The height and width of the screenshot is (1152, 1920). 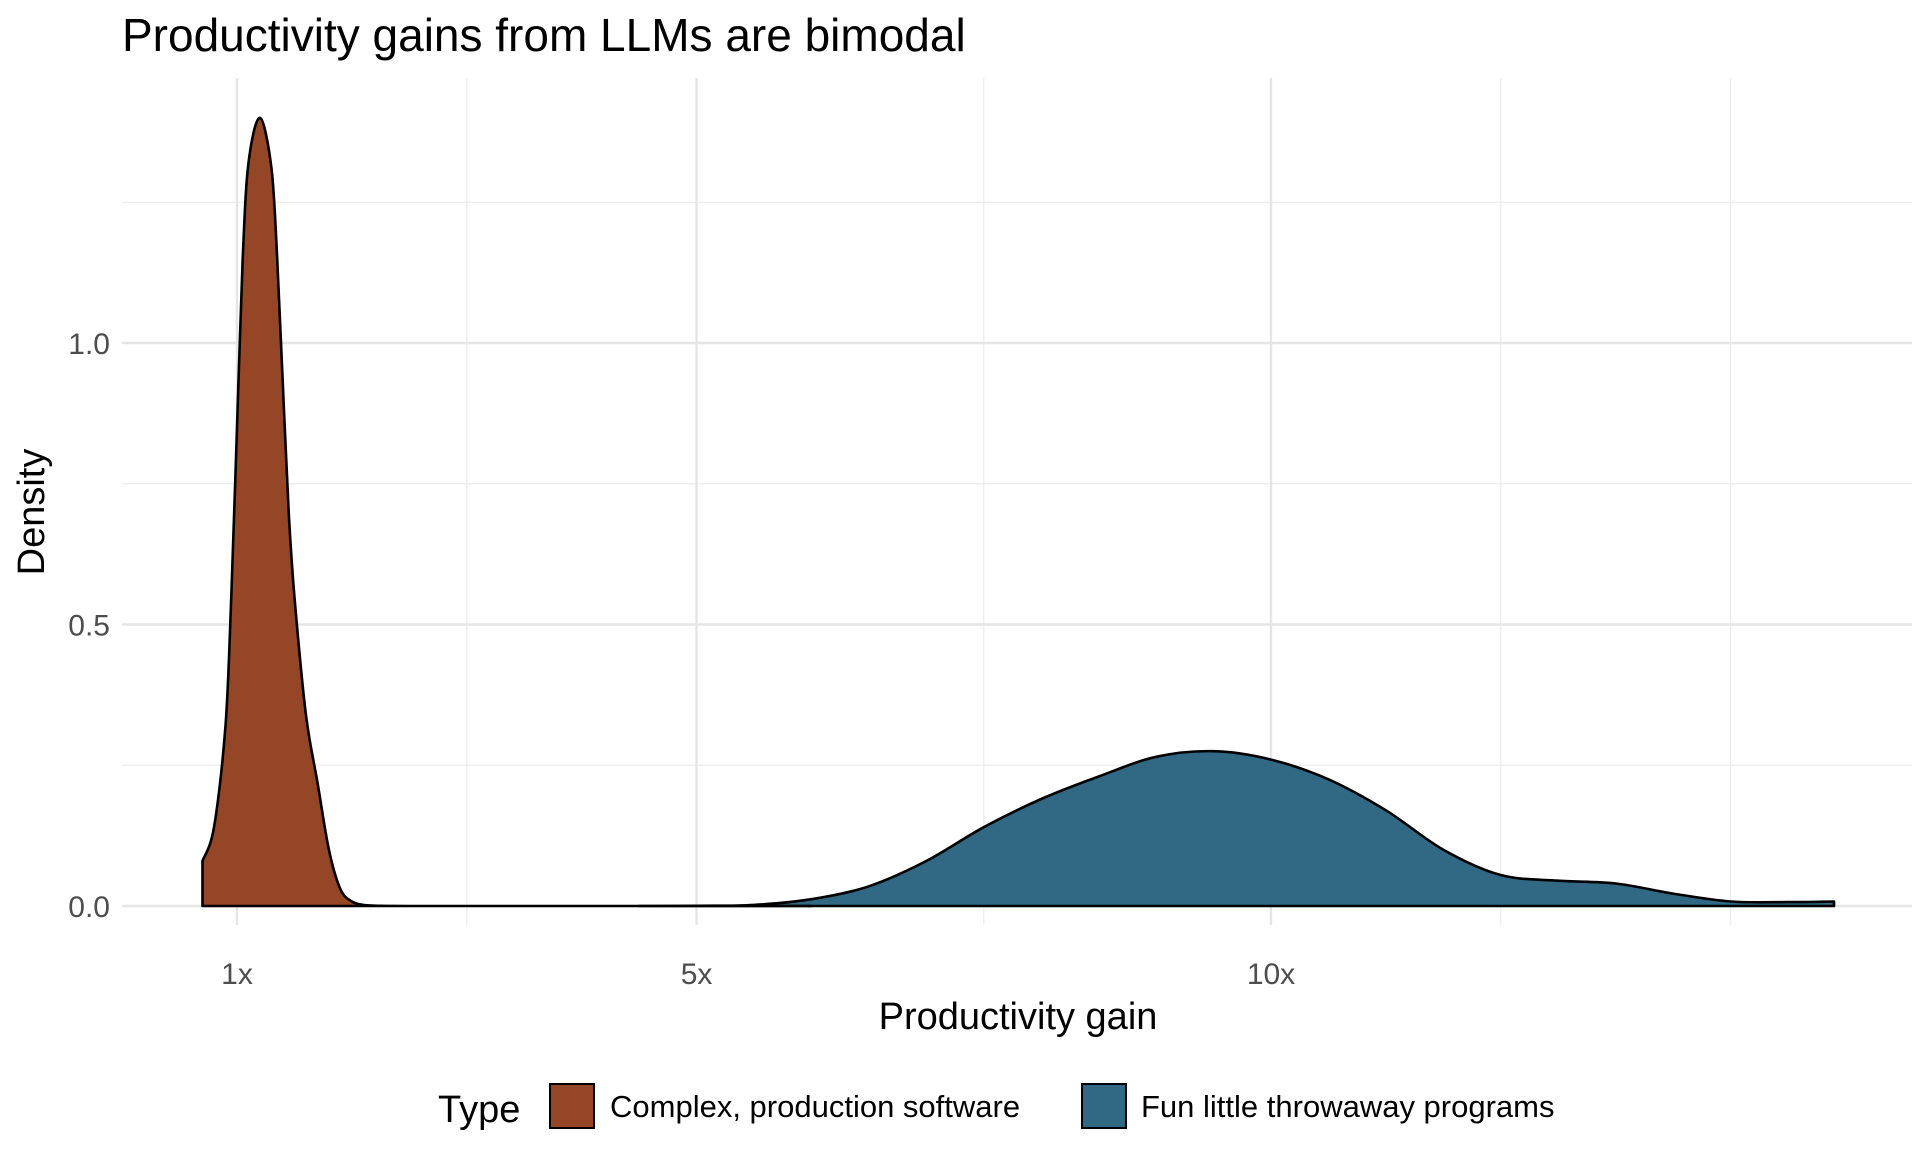 I want to click on y-tick-label: 0.5, so click(x=89, y=626).